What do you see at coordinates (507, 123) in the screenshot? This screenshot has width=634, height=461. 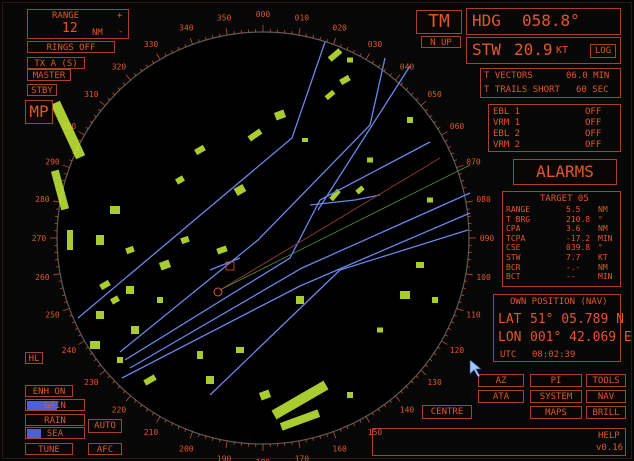 I see `ebl-vrm-label: VRM 1` at bounding box center [507, 123].